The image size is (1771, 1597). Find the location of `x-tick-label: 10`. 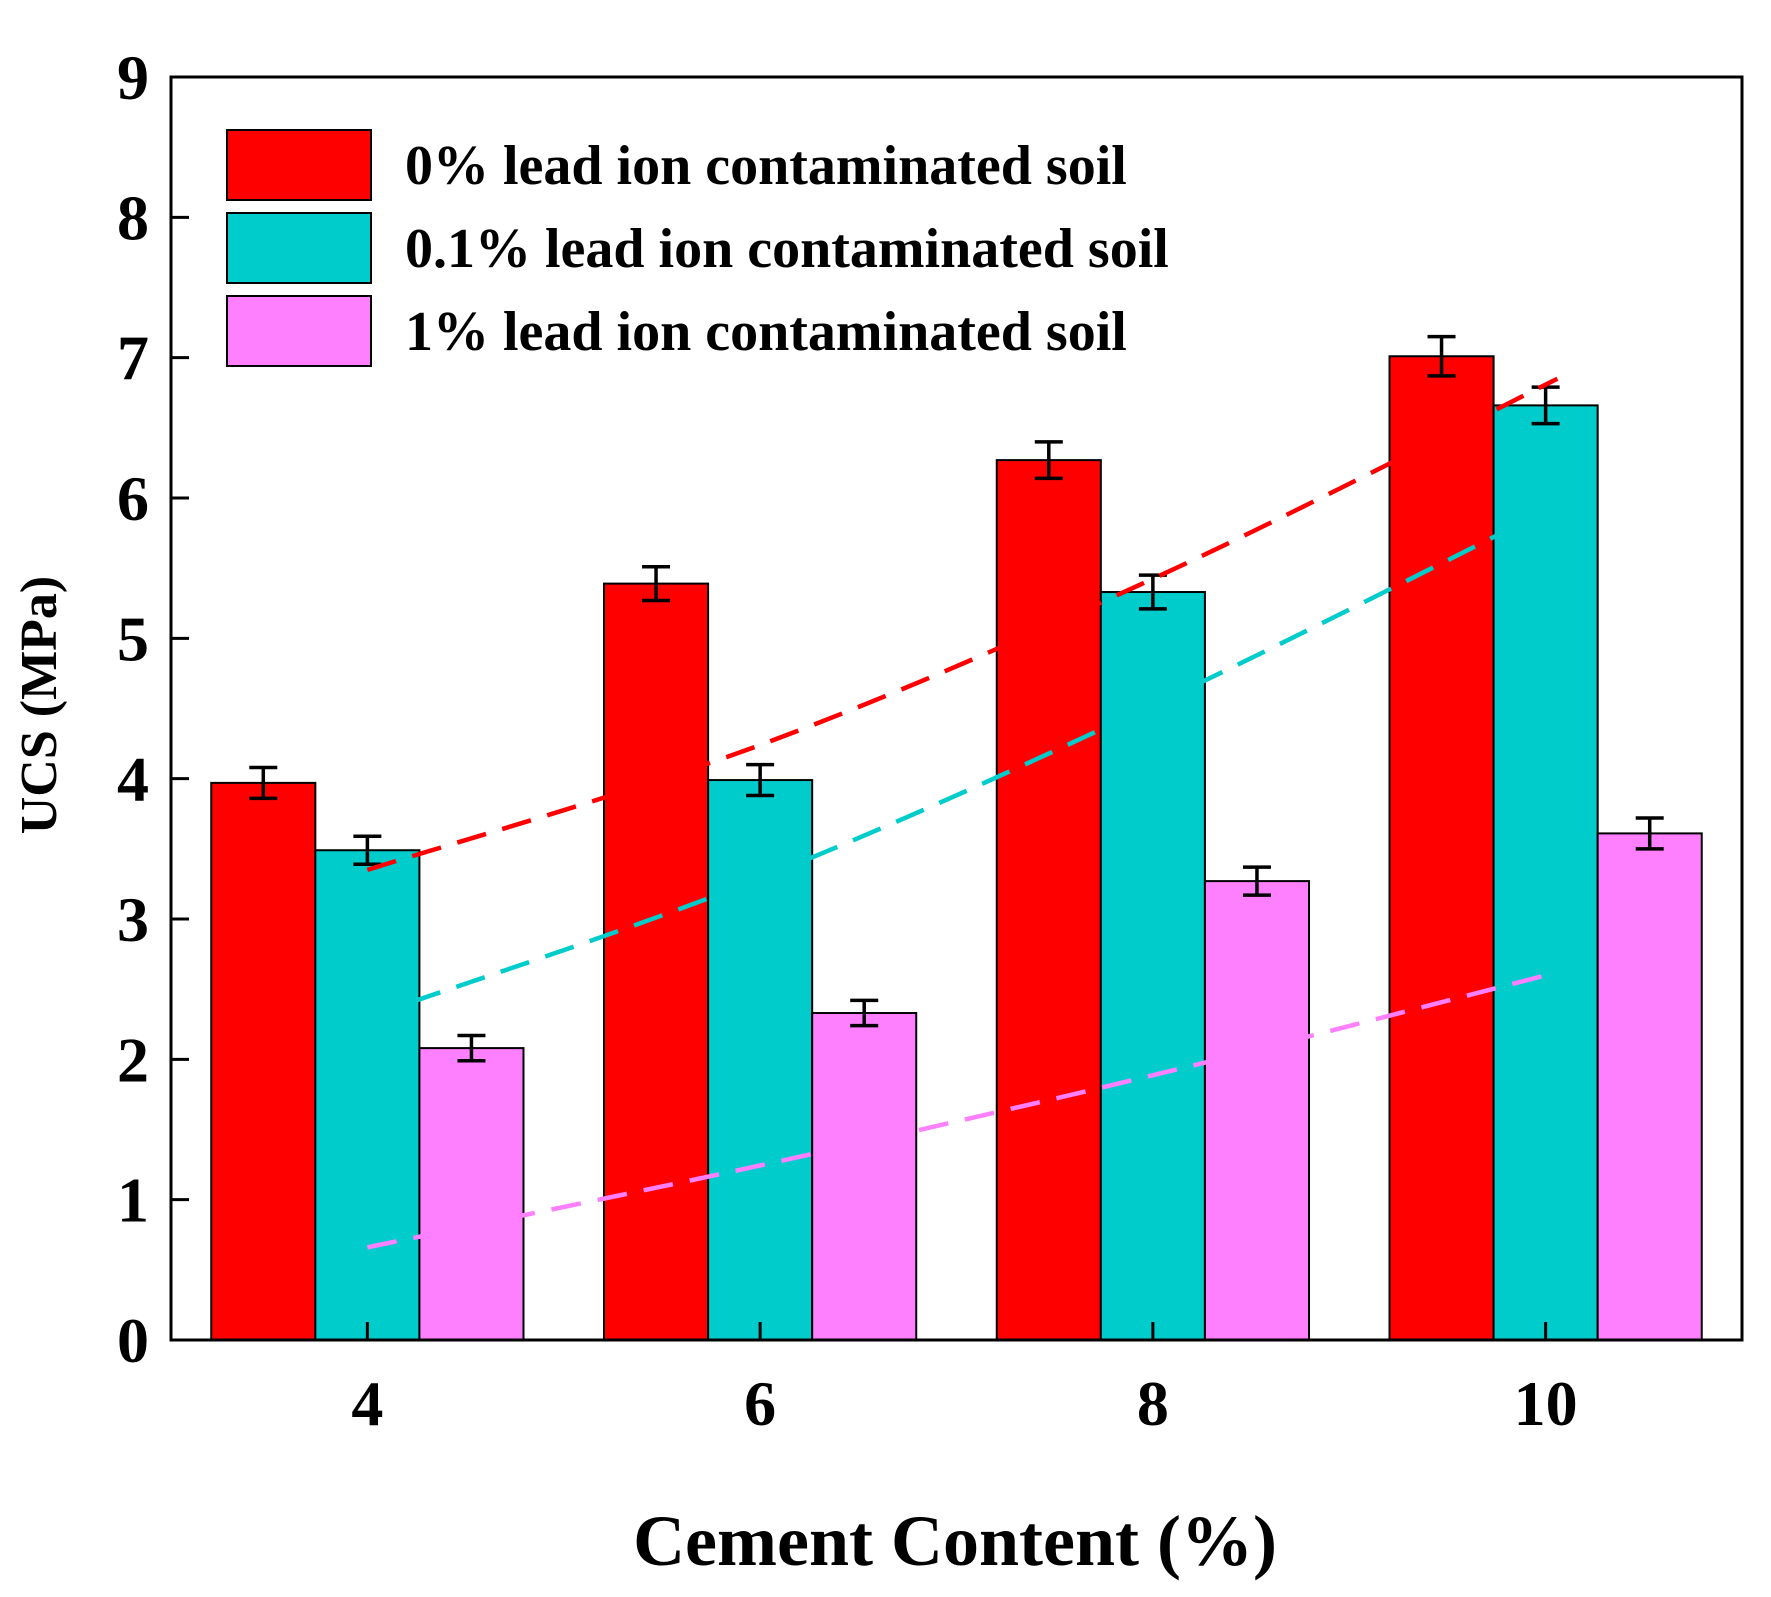

x-tick-label: 10 is located at coordinates (1546, 1403).